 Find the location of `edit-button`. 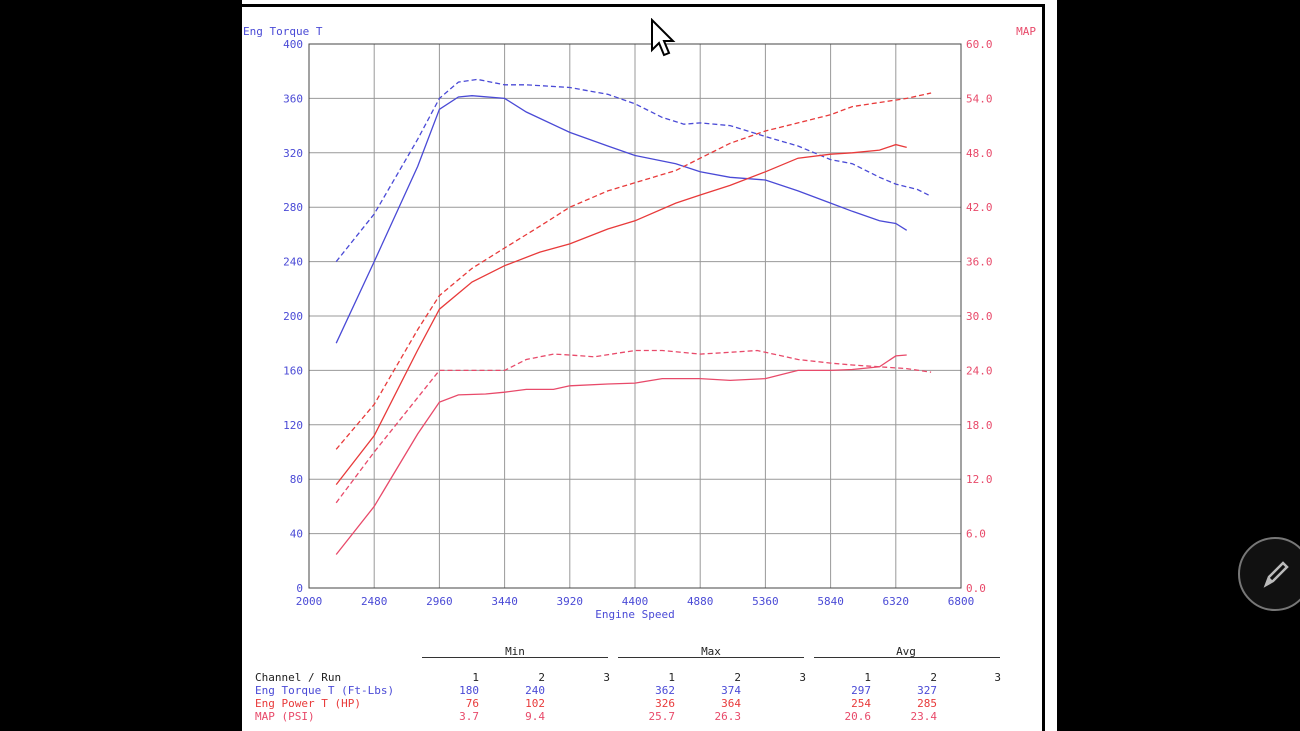

edit-button is located at coordinates (1269, 574).